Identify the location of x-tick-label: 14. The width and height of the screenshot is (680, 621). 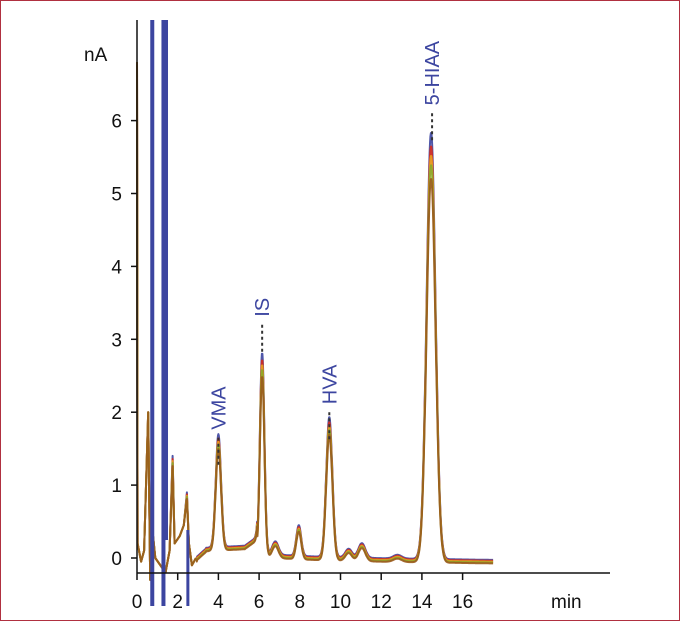
(422, 602).